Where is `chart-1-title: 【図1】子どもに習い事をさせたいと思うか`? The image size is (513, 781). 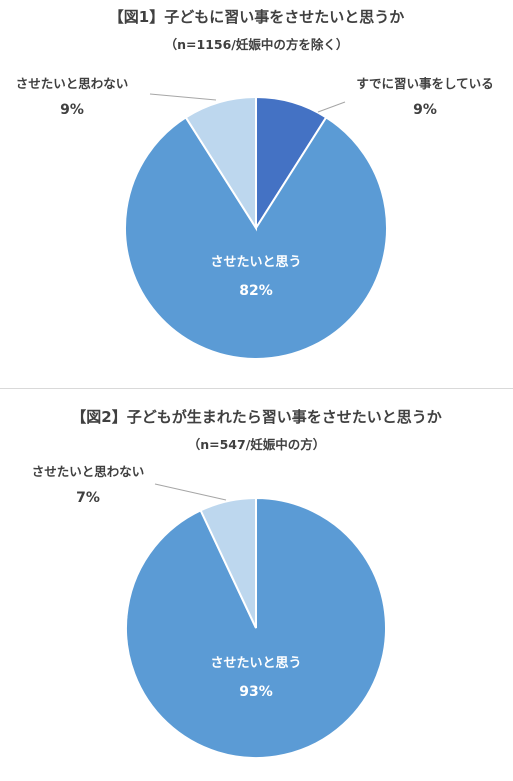
chart-1-title: 【図1】子どもに習い事をさせたいと思うか is located at coordinates (256, 17).